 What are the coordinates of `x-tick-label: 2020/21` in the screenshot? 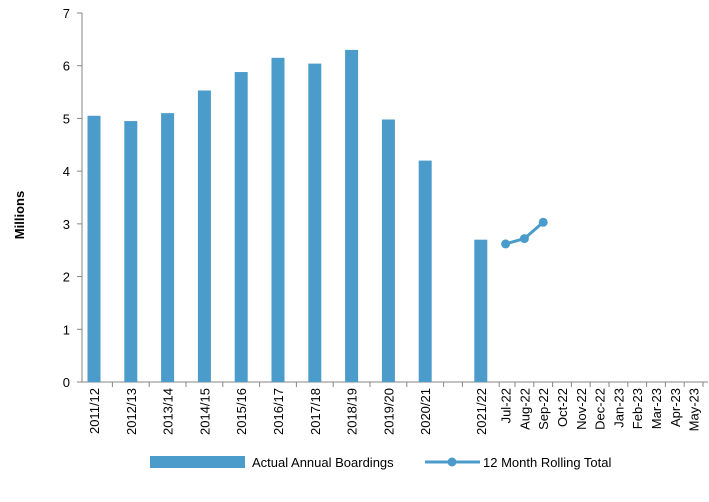 It's located at (425, 411).